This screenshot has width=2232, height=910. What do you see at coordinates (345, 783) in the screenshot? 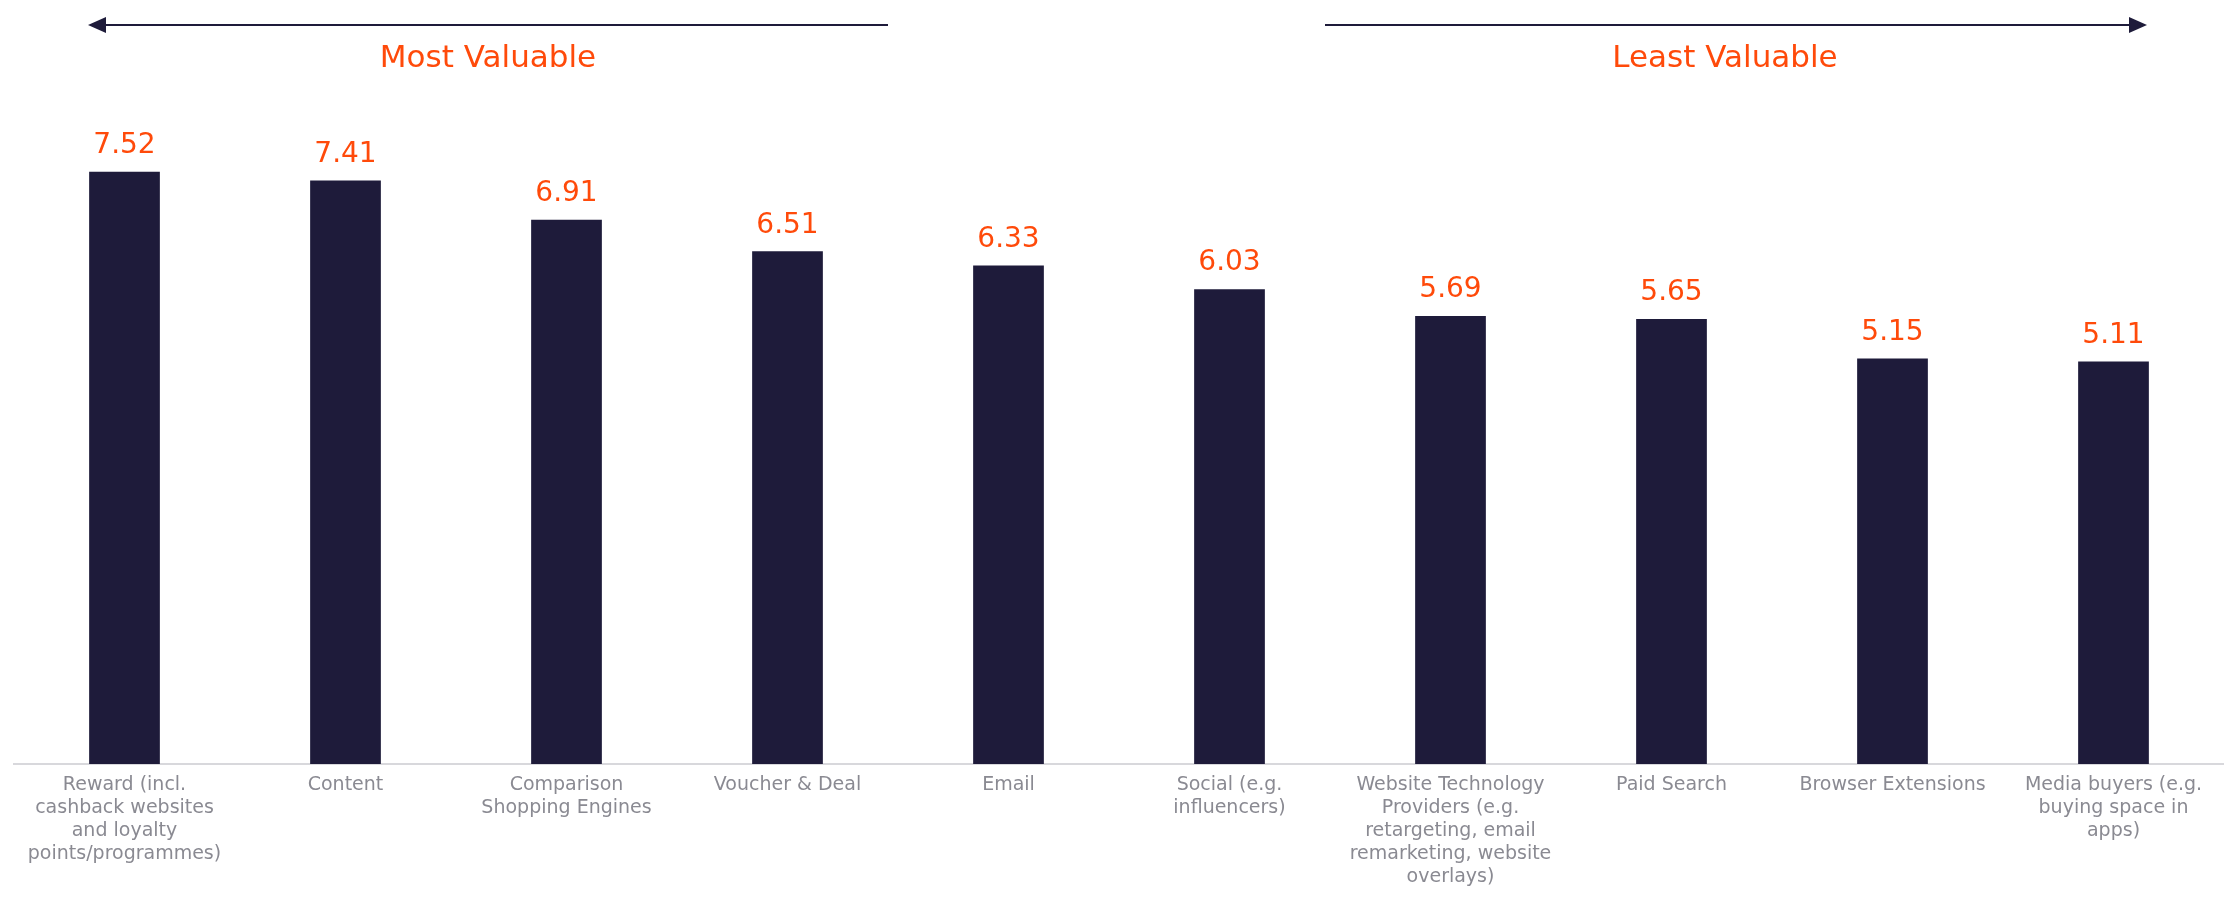
I see `x-tick-label: Content` at bounding box center [345, 783].